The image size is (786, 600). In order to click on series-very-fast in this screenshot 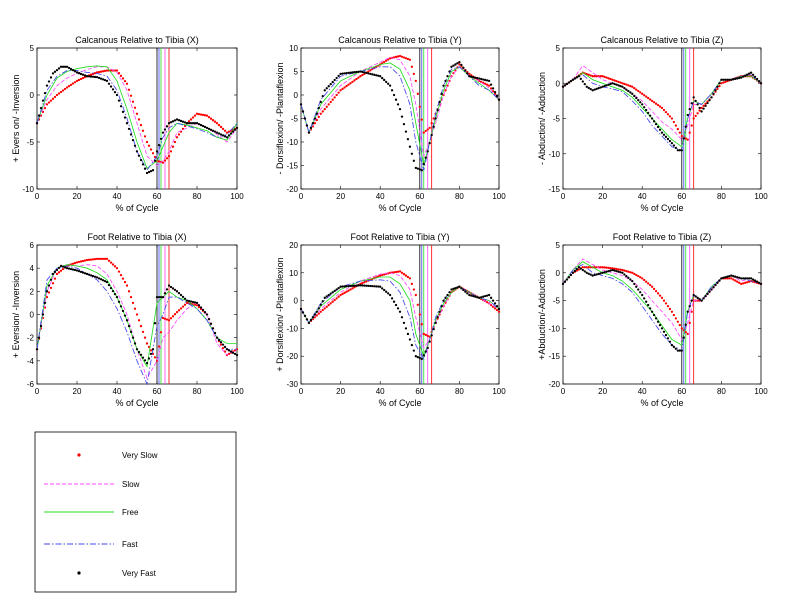, I will do `click(400, 322)`.